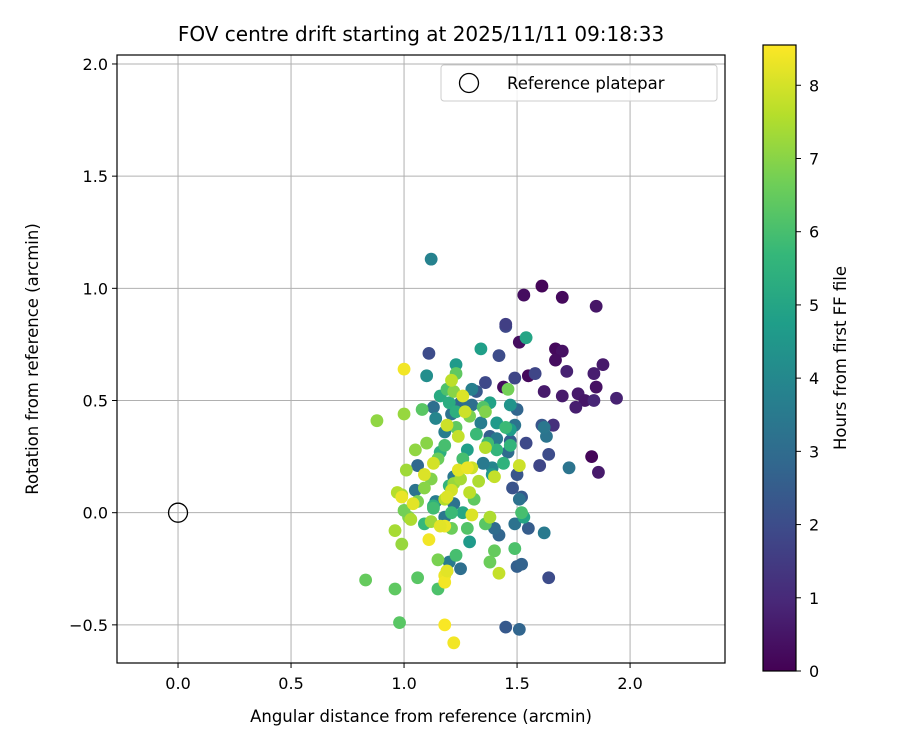 The width and height of the screenshot is (900, 750). What do you see at coordinates (814, 305) in the screenshot?
I see `colorbar-tick-label: 5` at bounding box center [814, 305].